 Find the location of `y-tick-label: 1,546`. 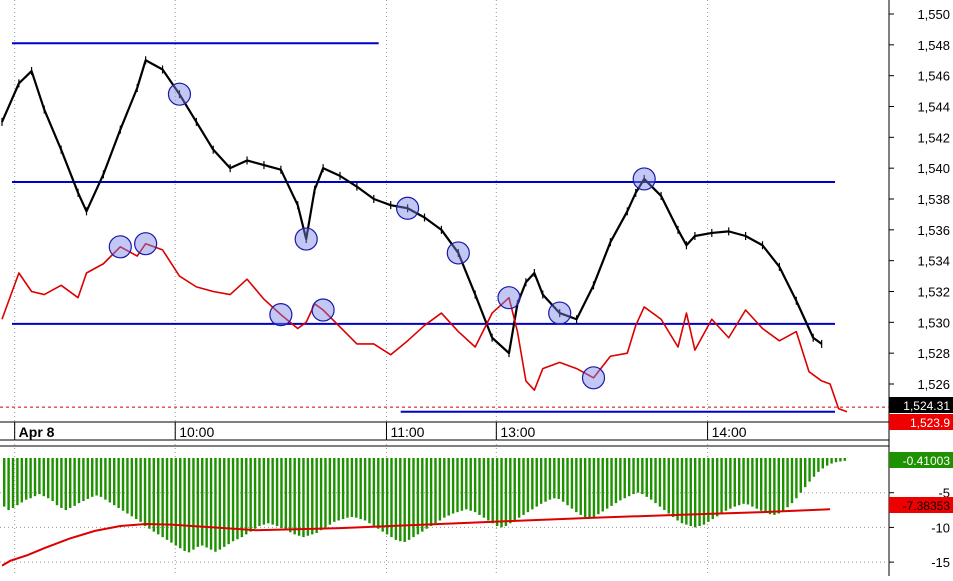

y-tick-label: 1,546 is located at coordinates (933, 76).